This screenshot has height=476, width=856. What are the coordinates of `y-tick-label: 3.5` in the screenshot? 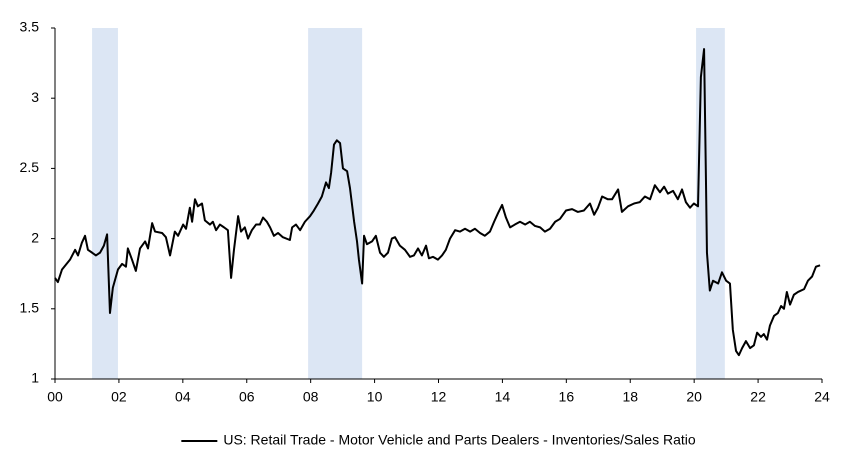 It's located at (30, 27).